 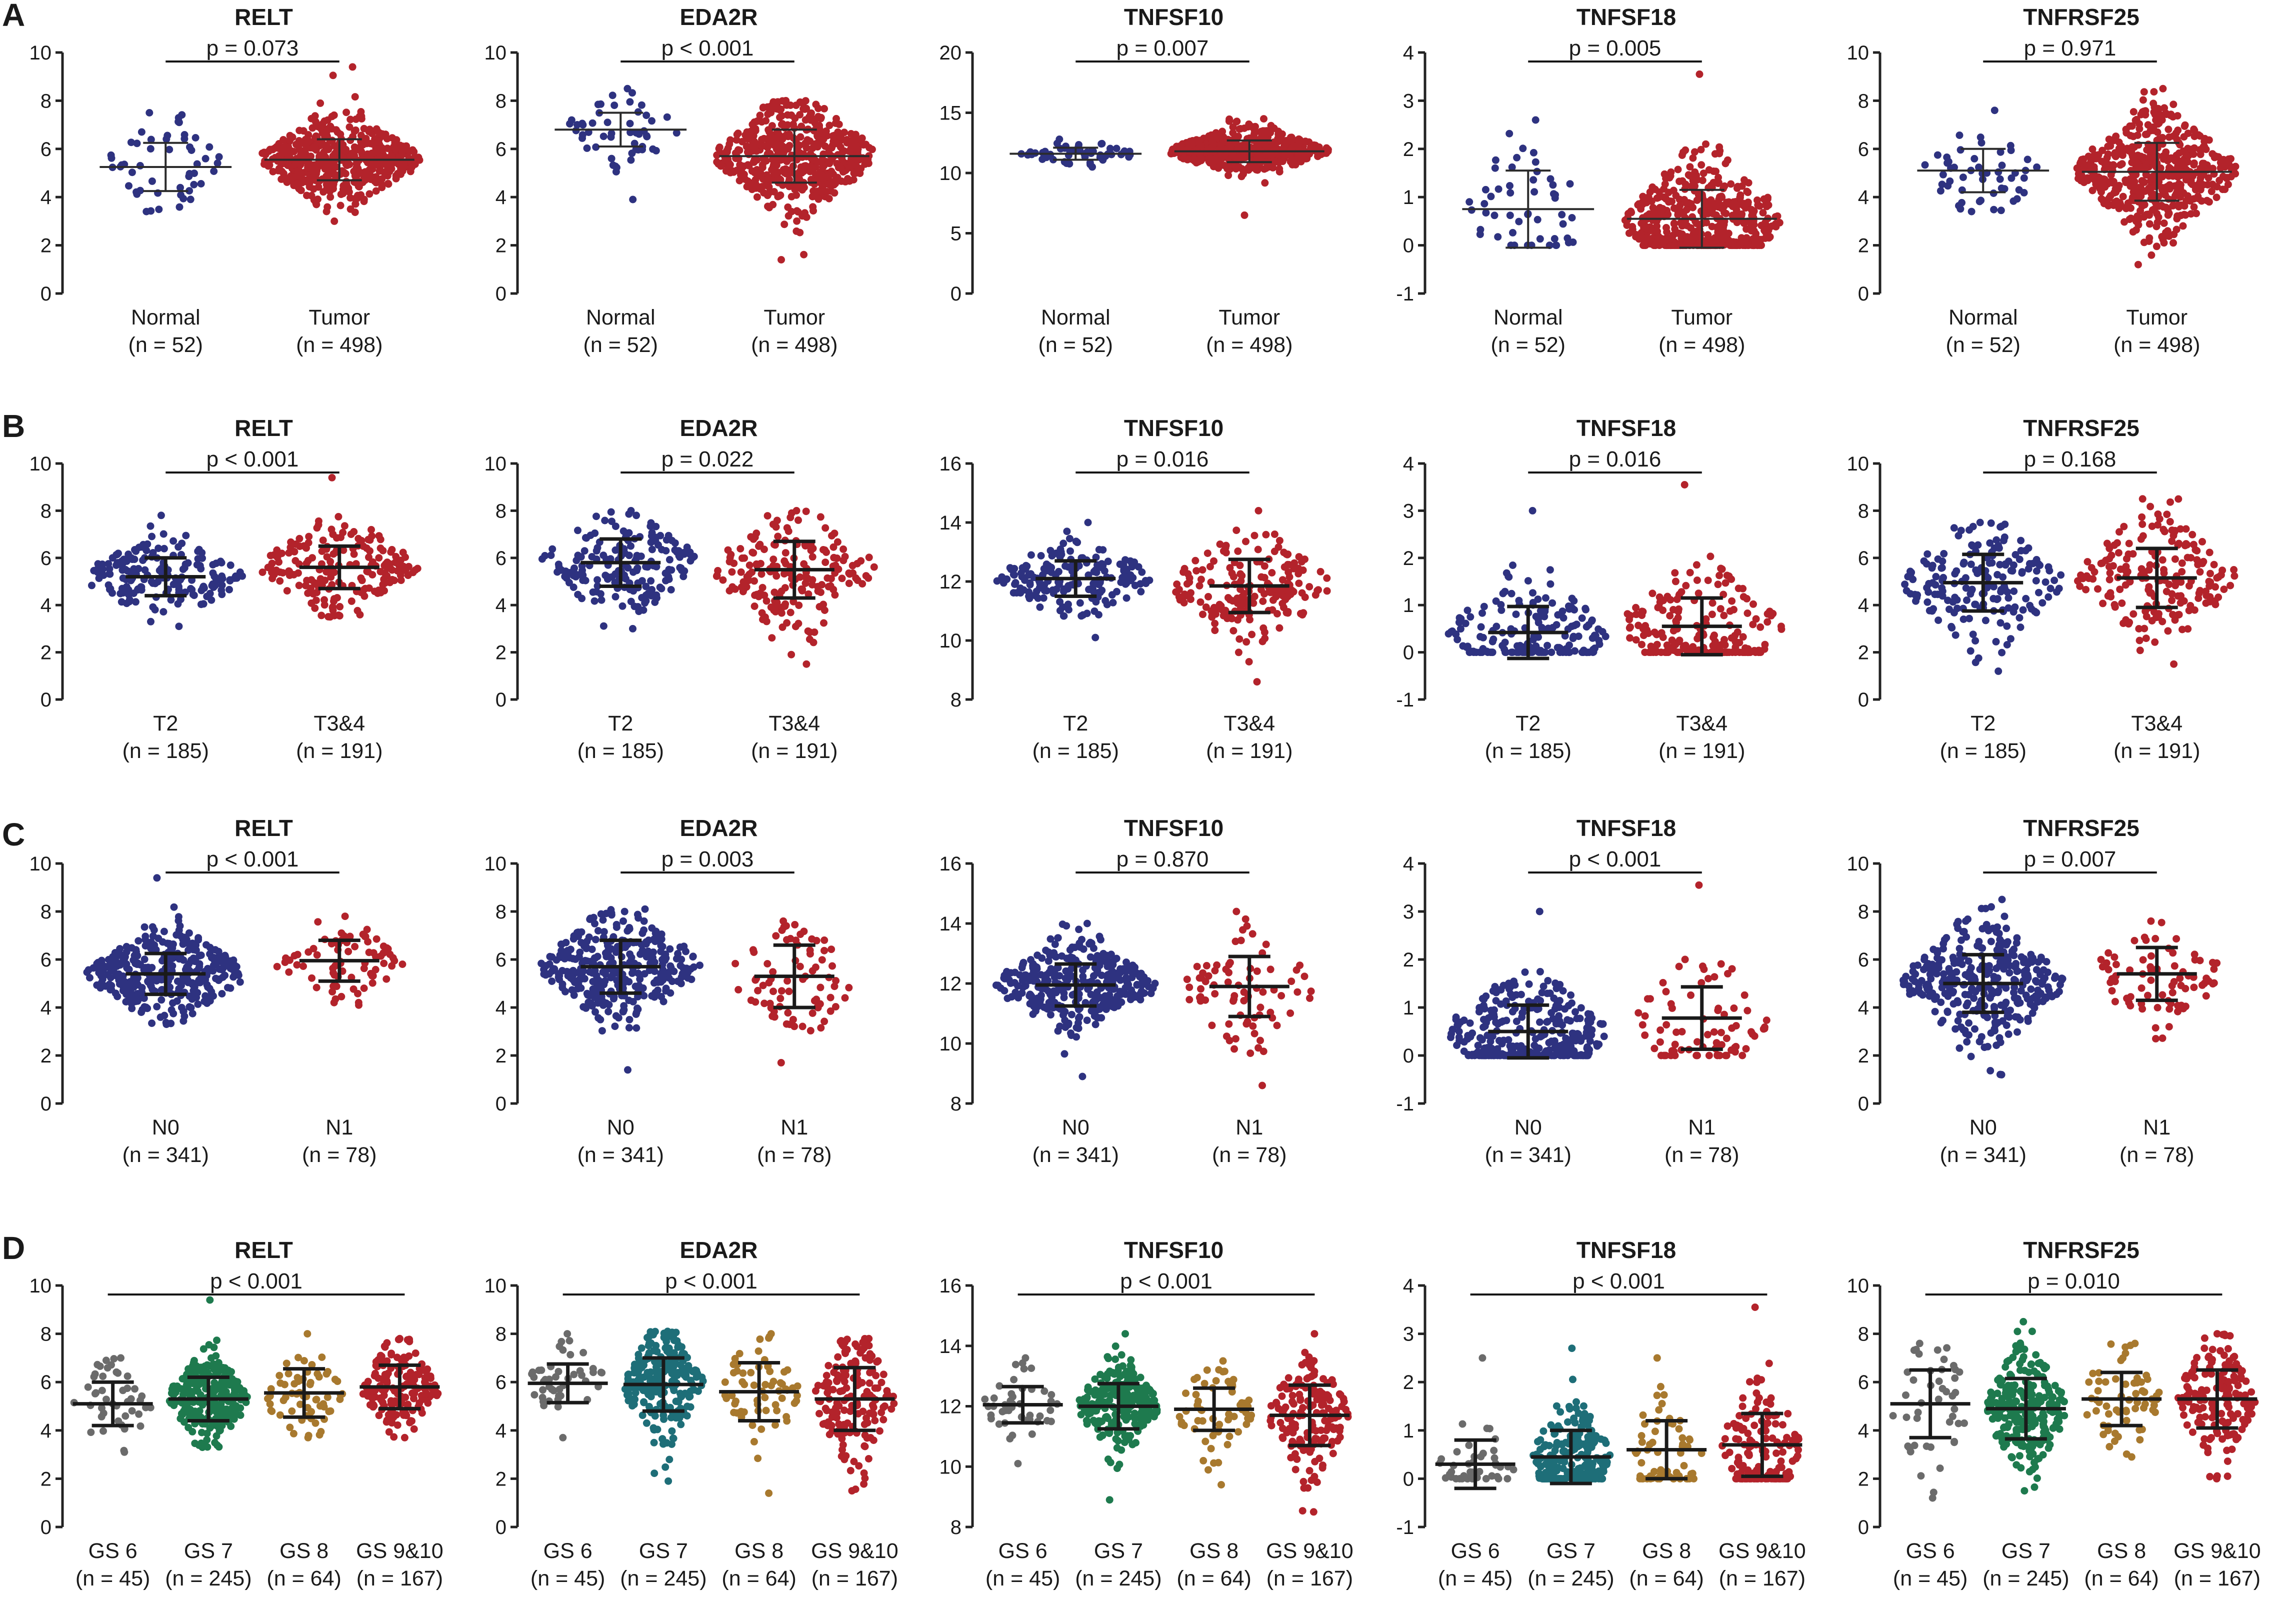 I want to click on dot-cloud, so click(x=165, y=162).